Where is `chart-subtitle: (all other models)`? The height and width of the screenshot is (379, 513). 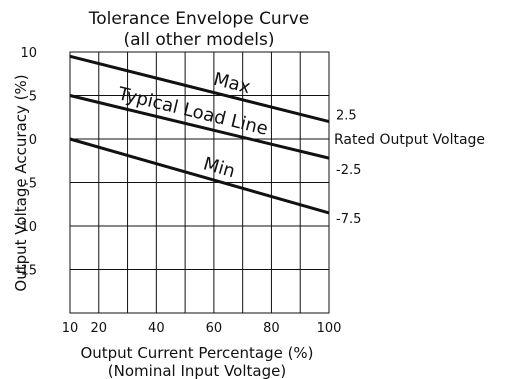
chart-subtitle: (all other models) is located at coordinates (198, 40).